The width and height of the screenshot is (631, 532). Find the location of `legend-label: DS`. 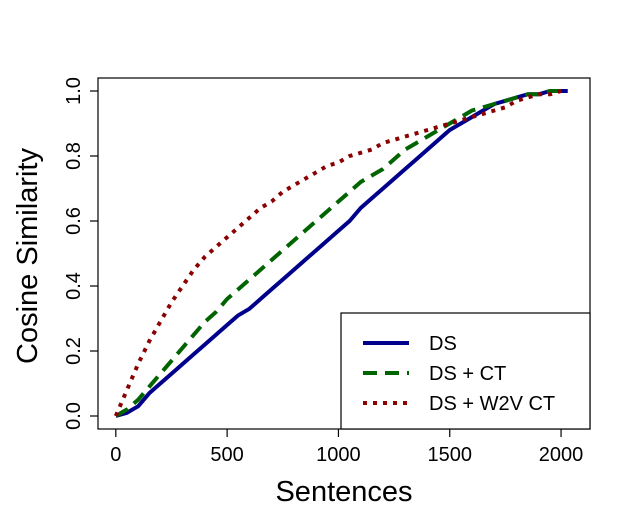

legend-label: DS is located at coordinates (443, 344).